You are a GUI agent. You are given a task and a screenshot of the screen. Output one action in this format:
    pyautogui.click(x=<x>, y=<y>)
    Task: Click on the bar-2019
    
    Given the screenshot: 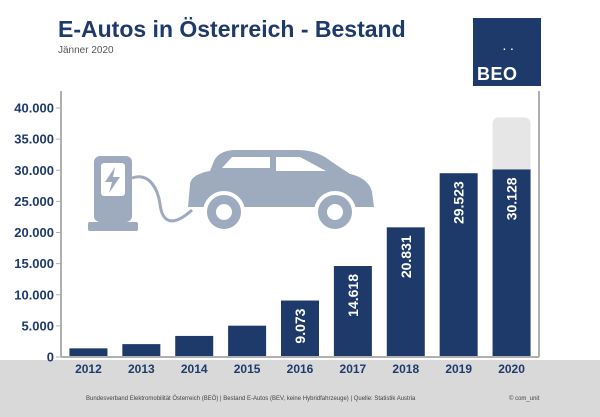 What is the action you would take?
    pyautogui.click(x=458, y=265)
    